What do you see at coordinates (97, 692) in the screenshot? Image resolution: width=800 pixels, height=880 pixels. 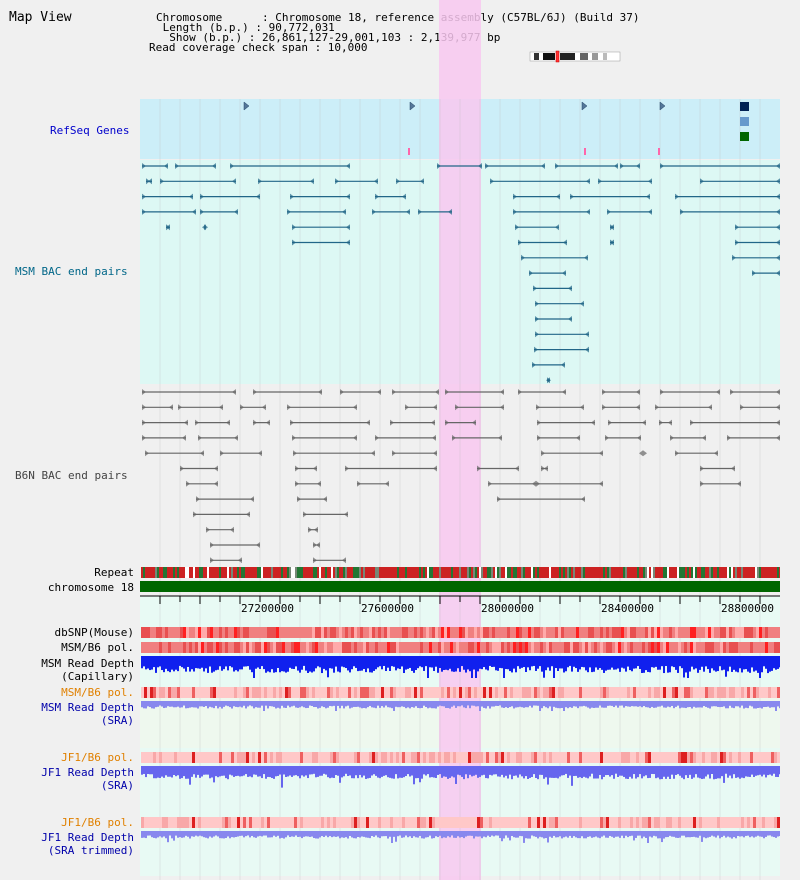 I see `track-label-msm-b6-pol-2: MSM/B6 pol.` at bounding box center [97, 692].